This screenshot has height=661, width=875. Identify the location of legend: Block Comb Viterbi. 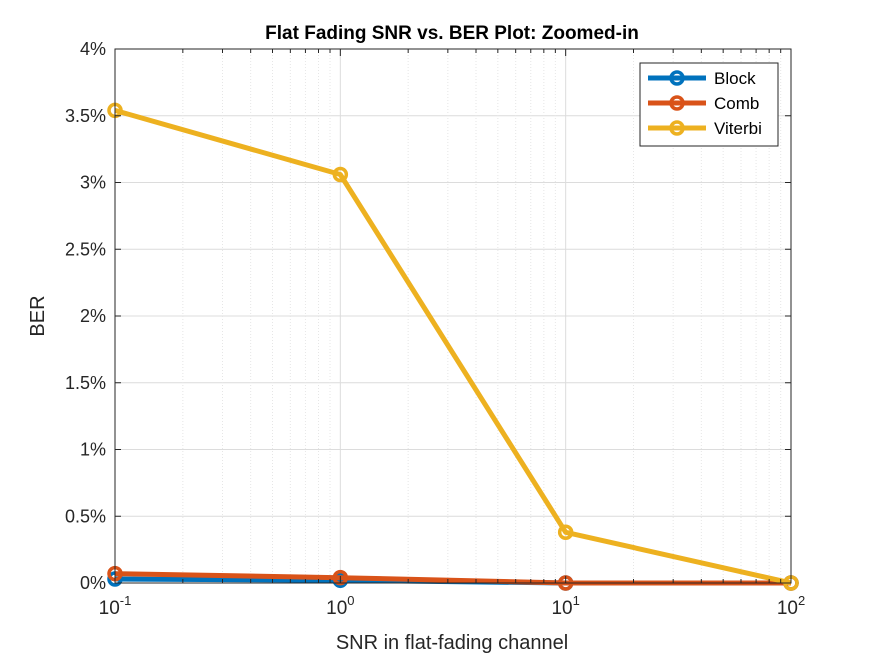
(709, 104).